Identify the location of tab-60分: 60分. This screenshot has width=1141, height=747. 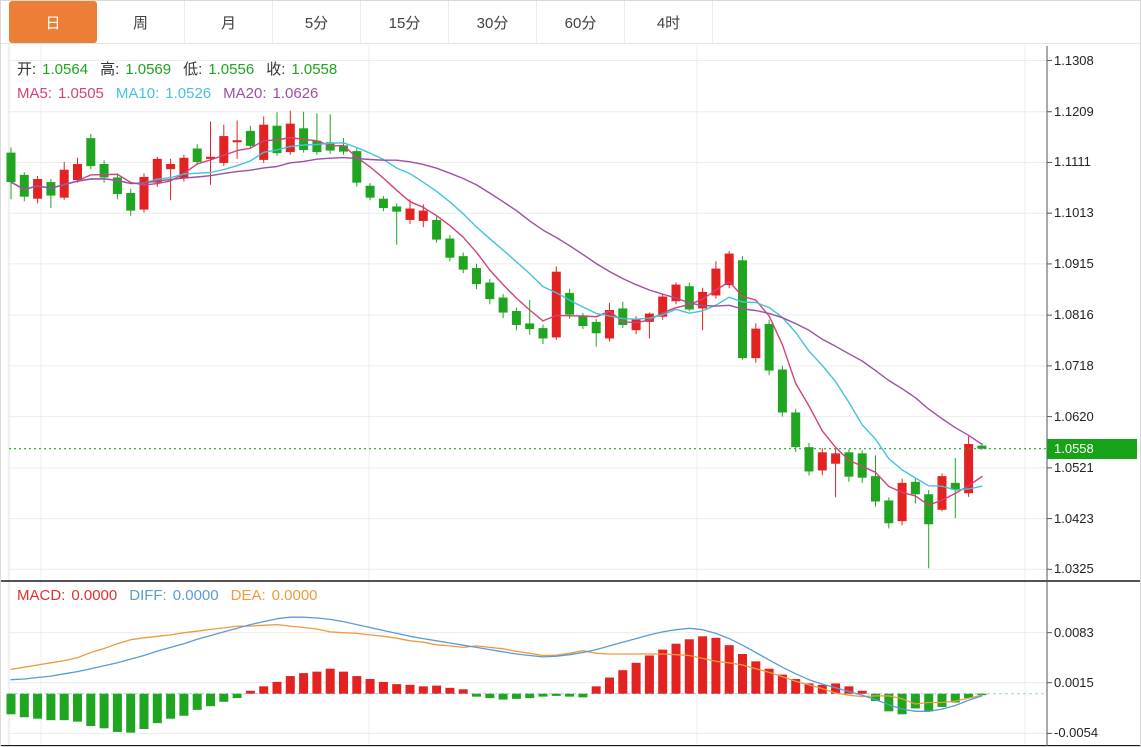
(581, 22).